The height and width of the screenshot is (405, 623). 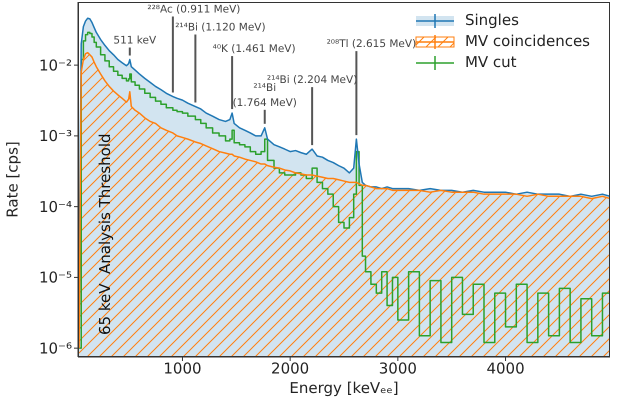 I want to click on x-tick-label: 3000, so click(x=397, y=369).